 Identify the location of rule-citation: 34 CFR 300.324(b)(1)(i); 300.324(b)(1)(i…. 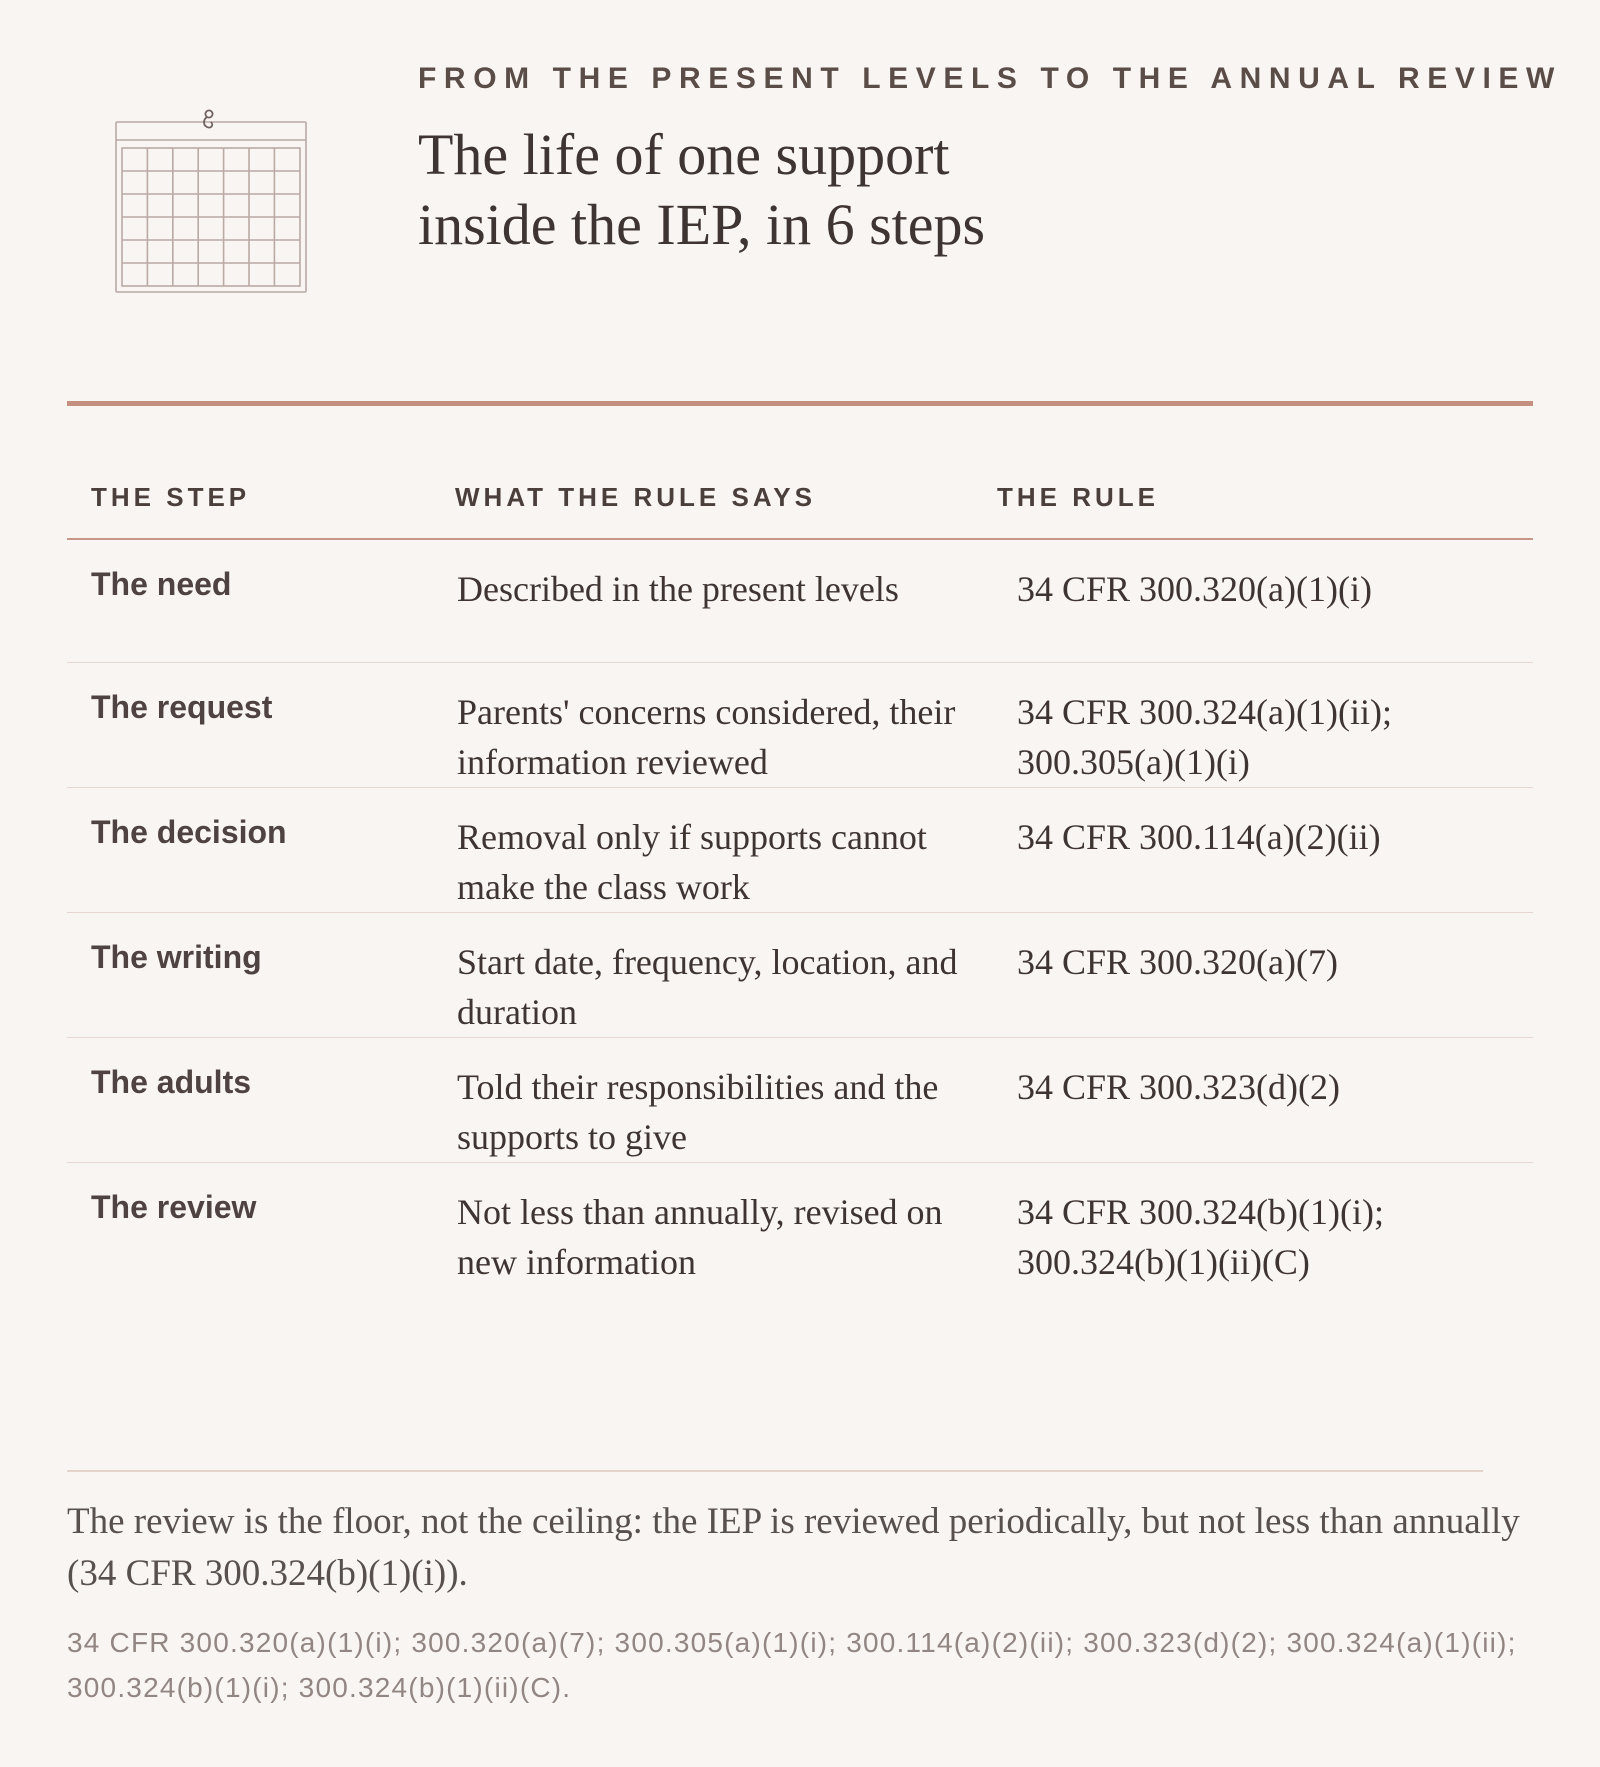
(1200, 1236).